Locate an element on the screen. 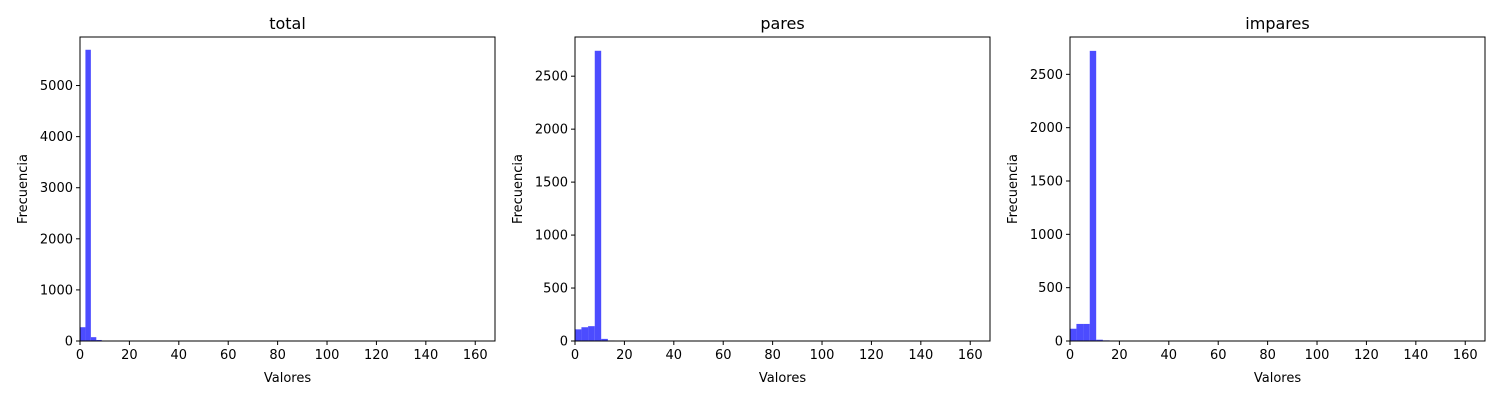 This screenshot has height=400, width=1500. panel-title: total is located at coordinates (287, 23).